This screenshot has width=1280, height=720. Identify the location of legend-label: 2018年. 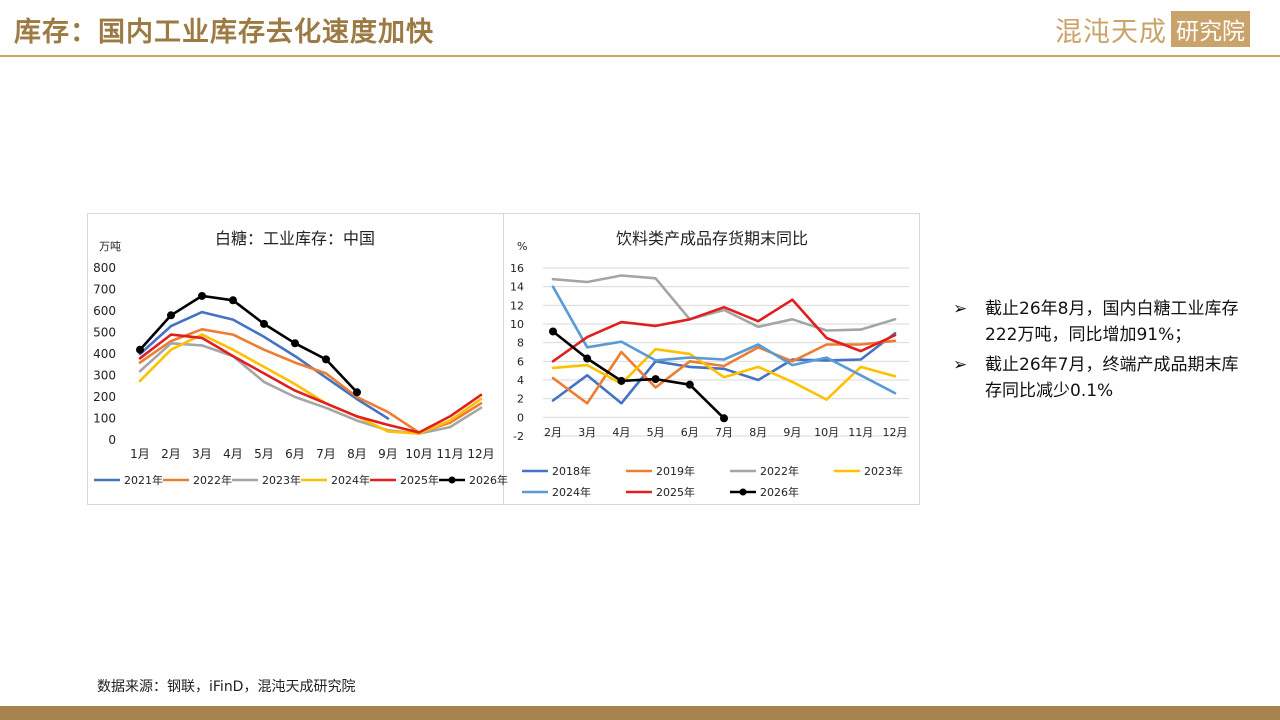
(571, 471).